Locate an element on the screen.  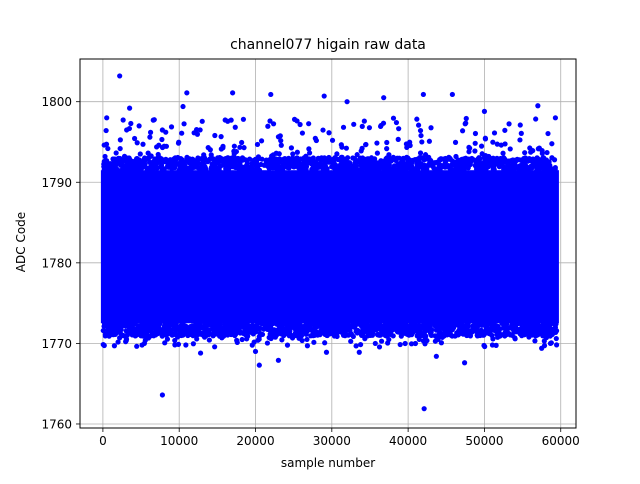
y-tick-label: 1780 is located at coordinates (56, 263).